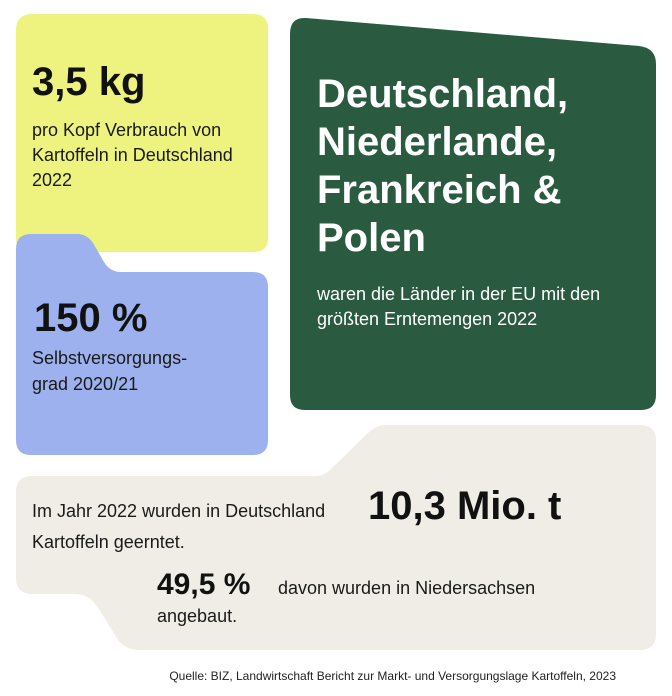 Image resolution: width=672 pixels, height=696 pixels. I want to click on eu-headline-line4: Polen, so click(371, 238).